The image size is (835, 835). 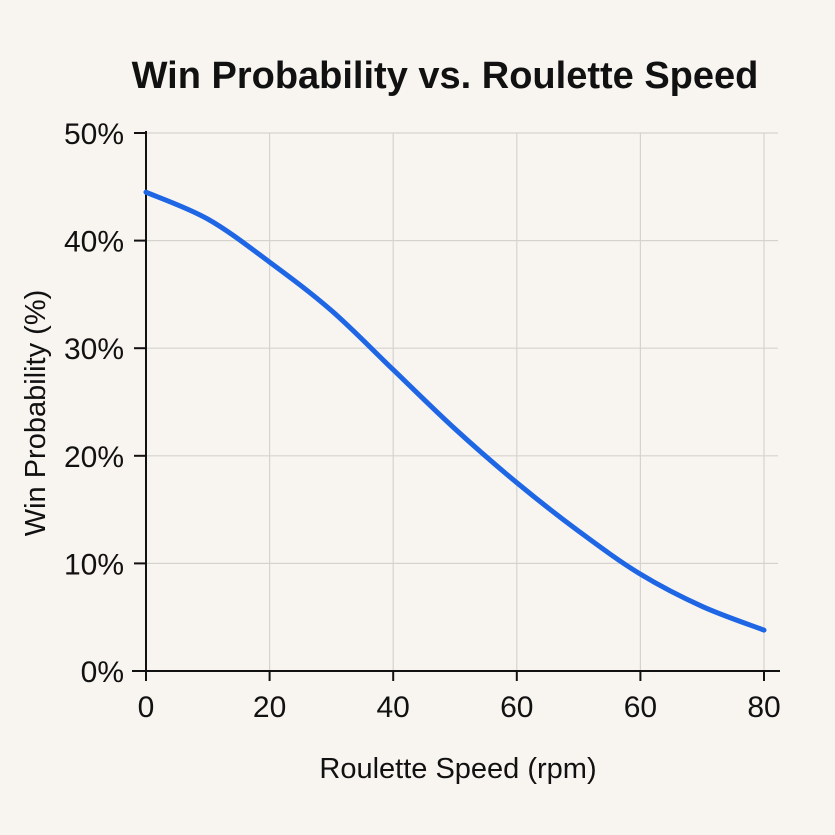 What do you see at coordinates (457, 769) in the screenshot?
I see `x-axis-label: Roulette Speed (rpm)` at bounding box center [457, 769].